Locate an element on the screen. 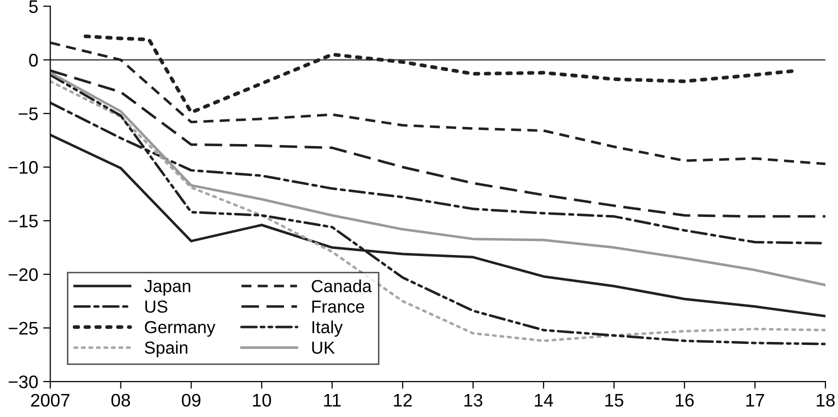  x-tick-label: 10 is located at coordinates (262, 400).